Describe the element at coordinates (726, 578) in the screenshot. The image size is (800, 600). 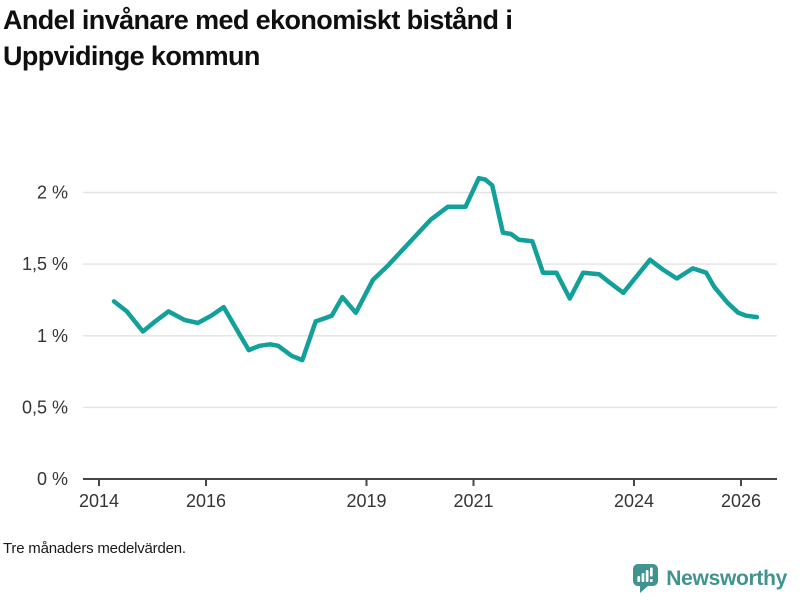
I see `newsworthy-wordmark: Newsworthy` at that location.